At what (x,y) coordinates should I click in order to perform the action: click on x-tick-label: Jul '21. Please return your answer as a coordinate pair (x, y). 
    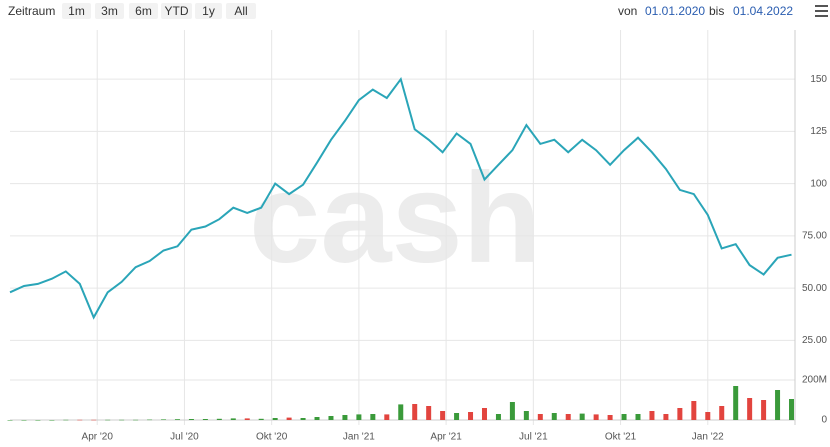
    Looking at the image, I should click on (533, 437).